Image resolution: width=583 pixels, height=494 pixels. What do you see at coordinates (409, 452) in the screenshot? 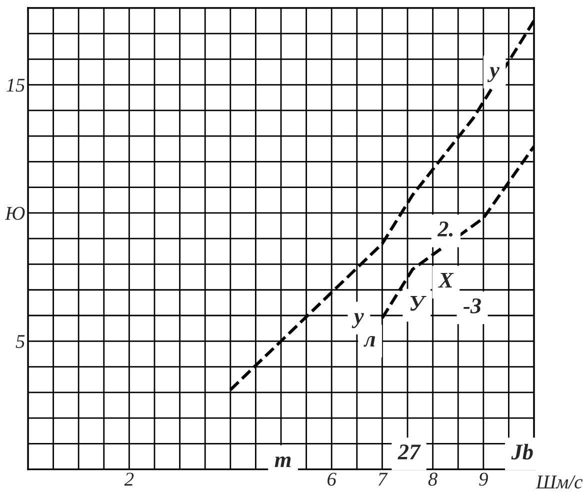
I see `annotation: 27` at bounding box center [409, 452].